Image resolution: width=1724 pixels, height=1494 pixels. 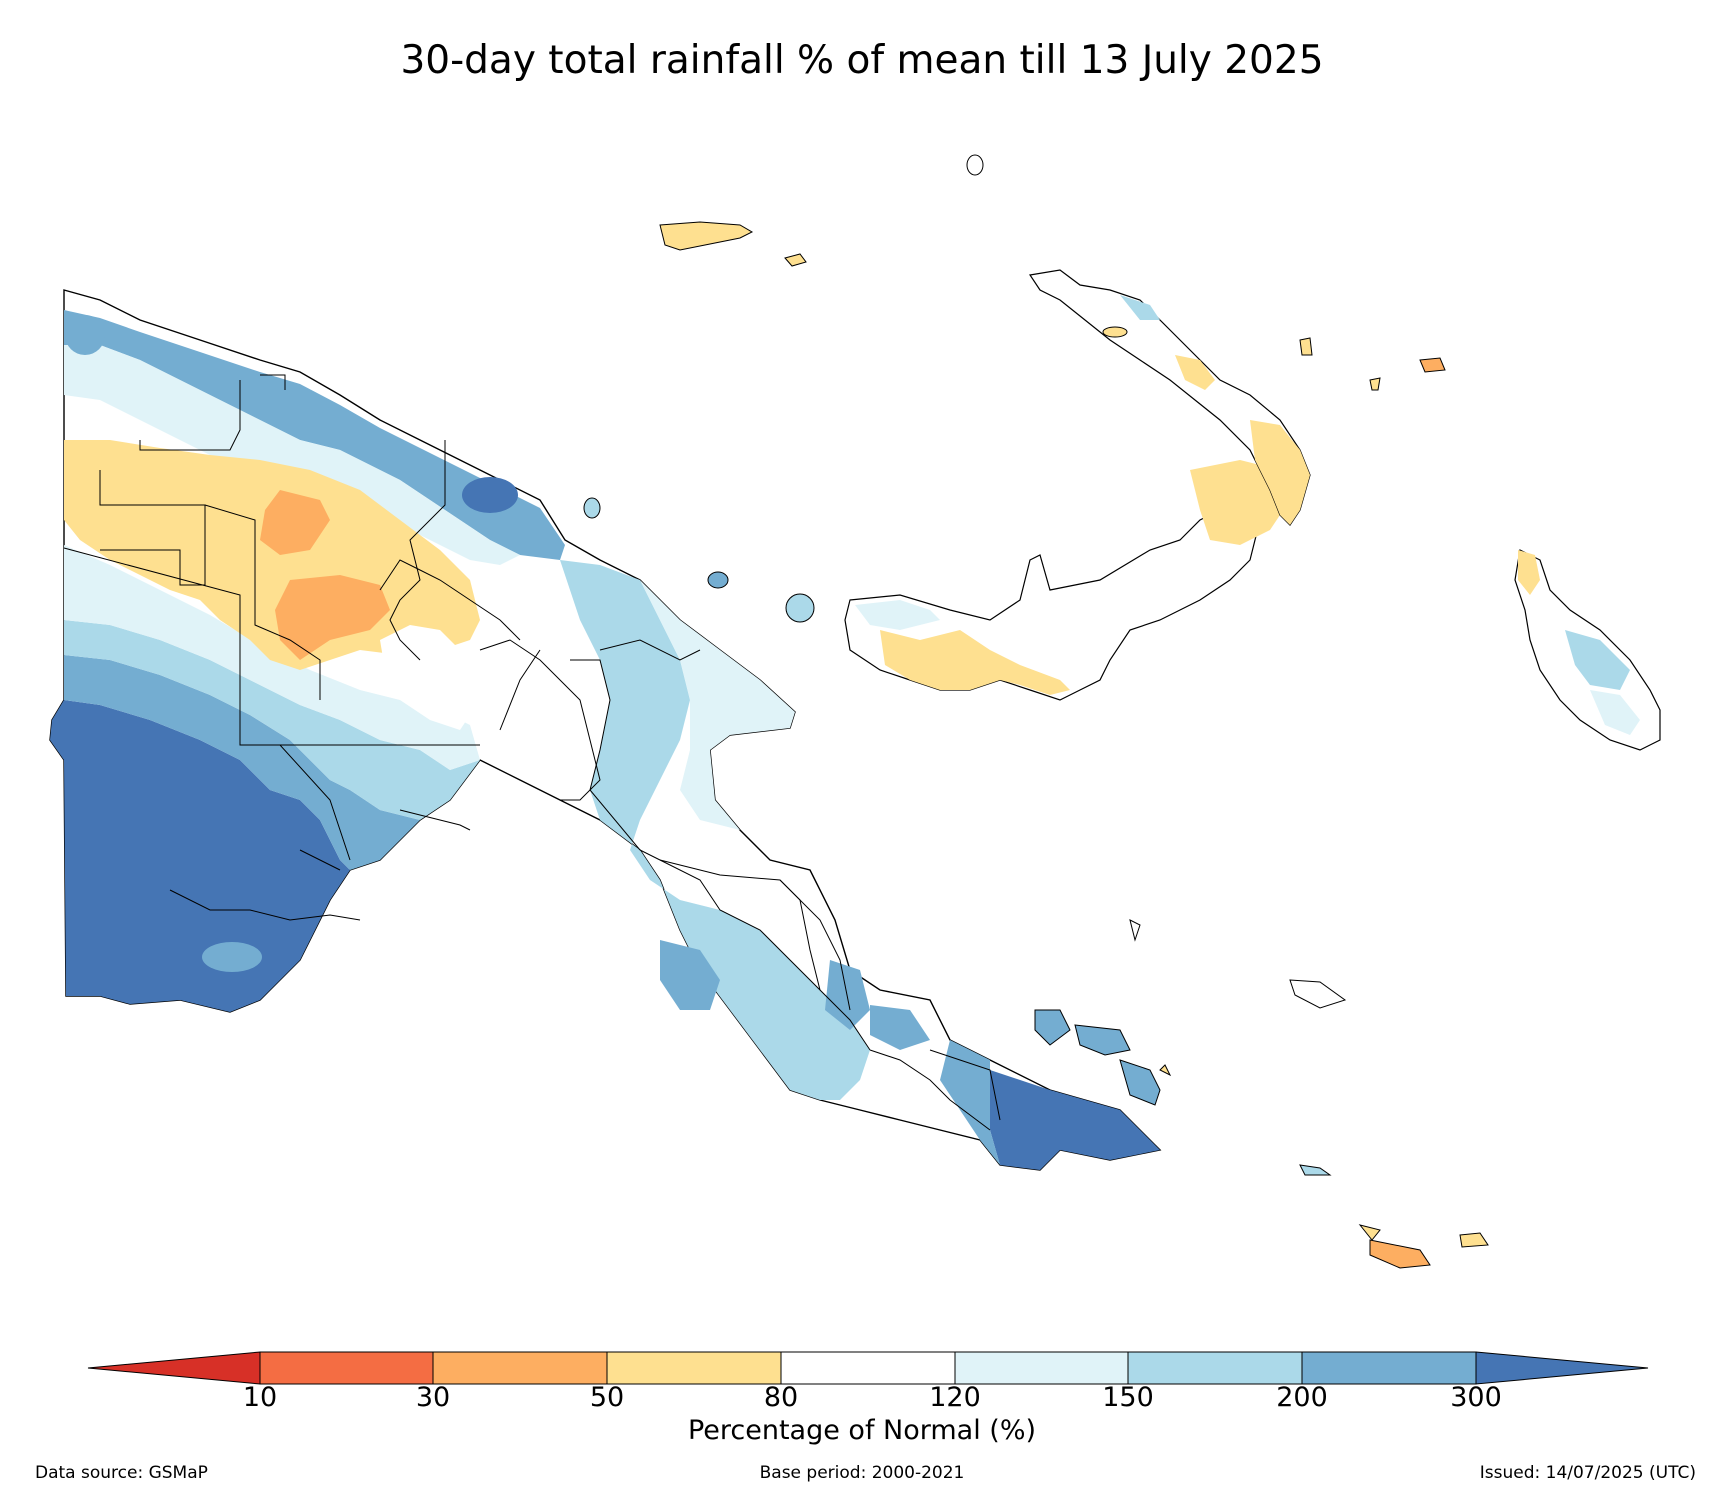 I want to click on new-ireland-150-200-top, so click(x=1140, y=307).